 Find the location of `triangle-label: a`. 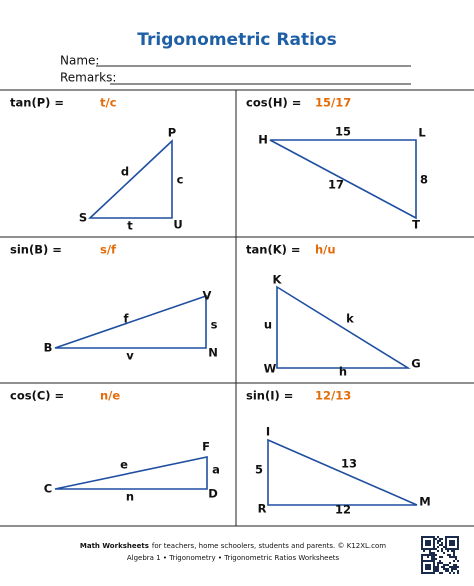

triangle-label: a is located at coordinates (216, 470).